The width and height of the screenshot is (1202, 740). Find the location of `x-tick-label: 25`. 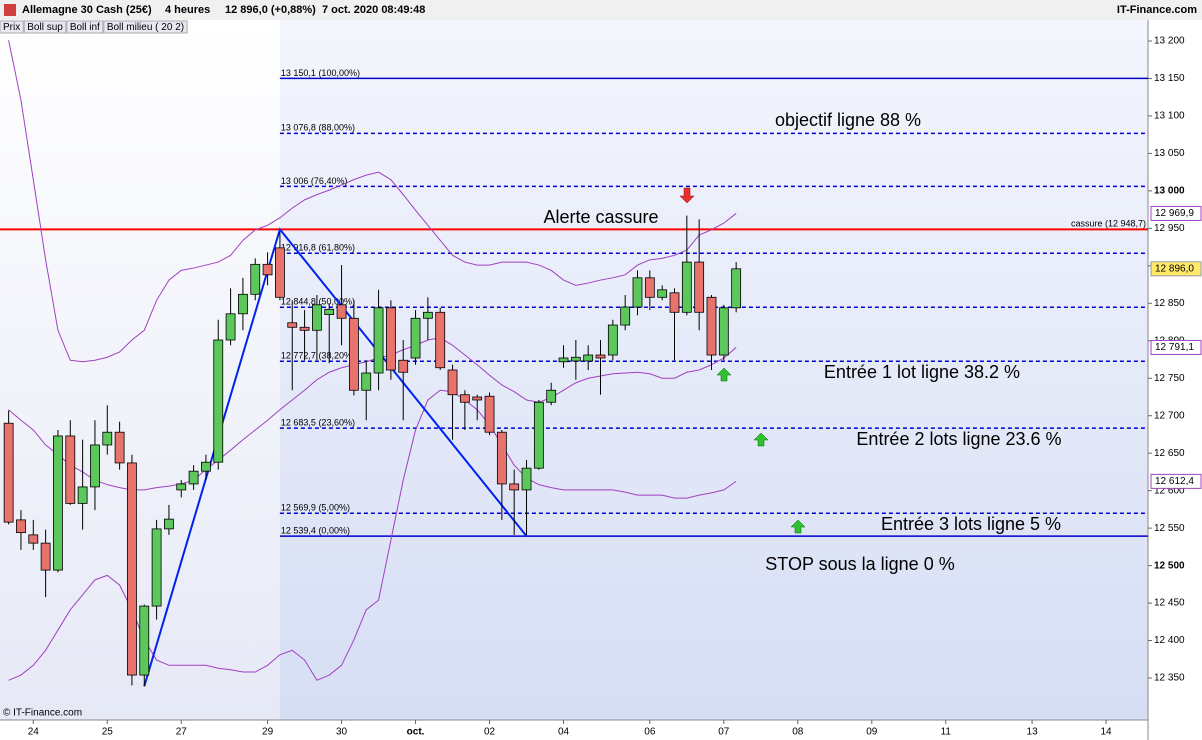

x-tick-label: 25 is located at coordinates (108, 732).